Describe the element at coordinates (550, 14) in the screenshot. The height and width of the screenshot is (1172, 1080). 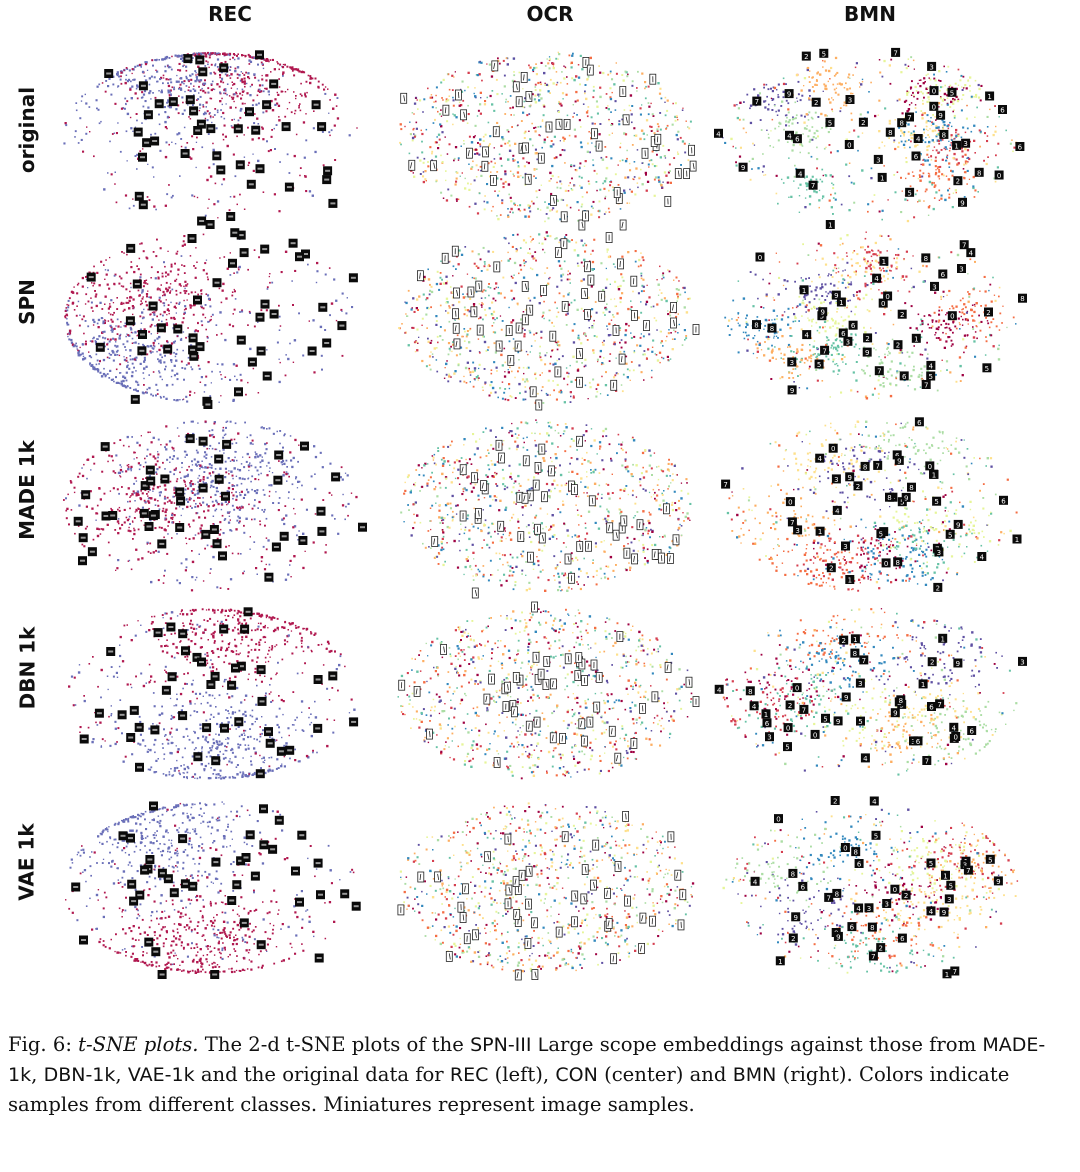
I see `column-title-ocr: OCR` at that location.